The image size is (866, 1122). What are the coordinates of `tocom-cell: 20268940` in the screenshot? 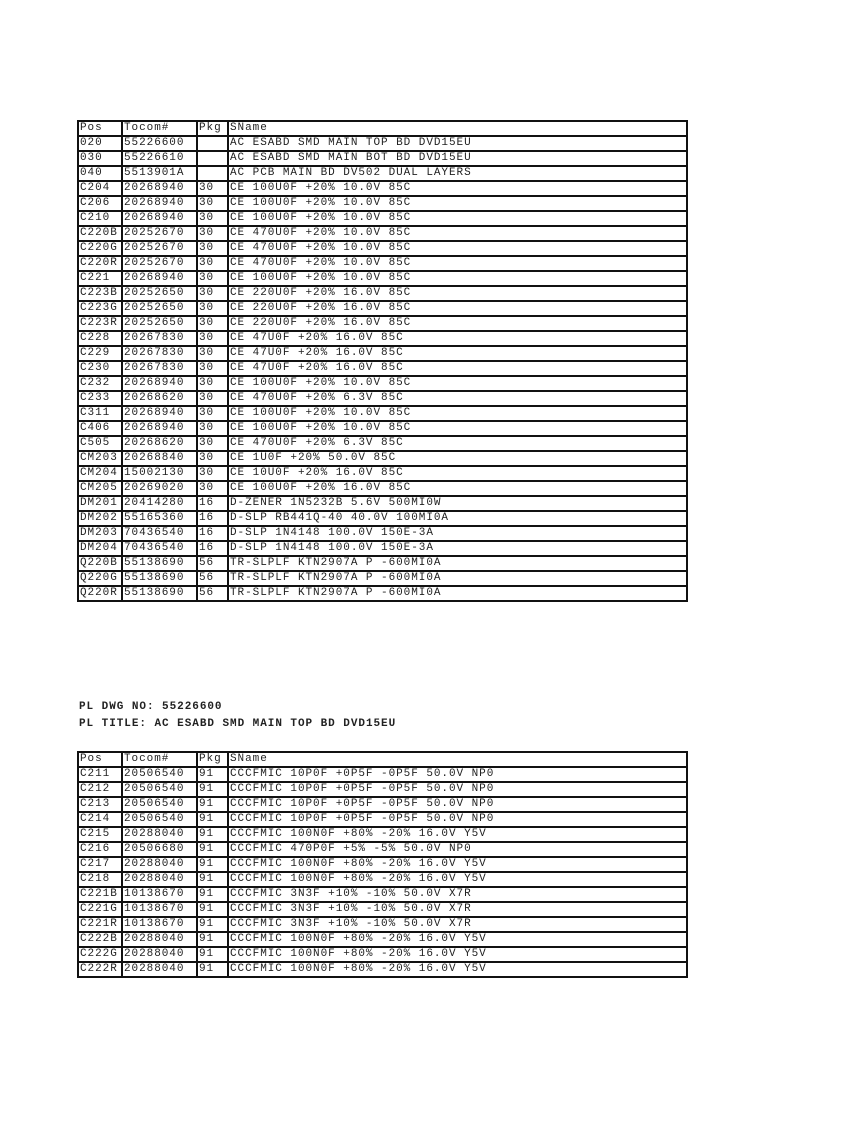 It's located at (159, 413).